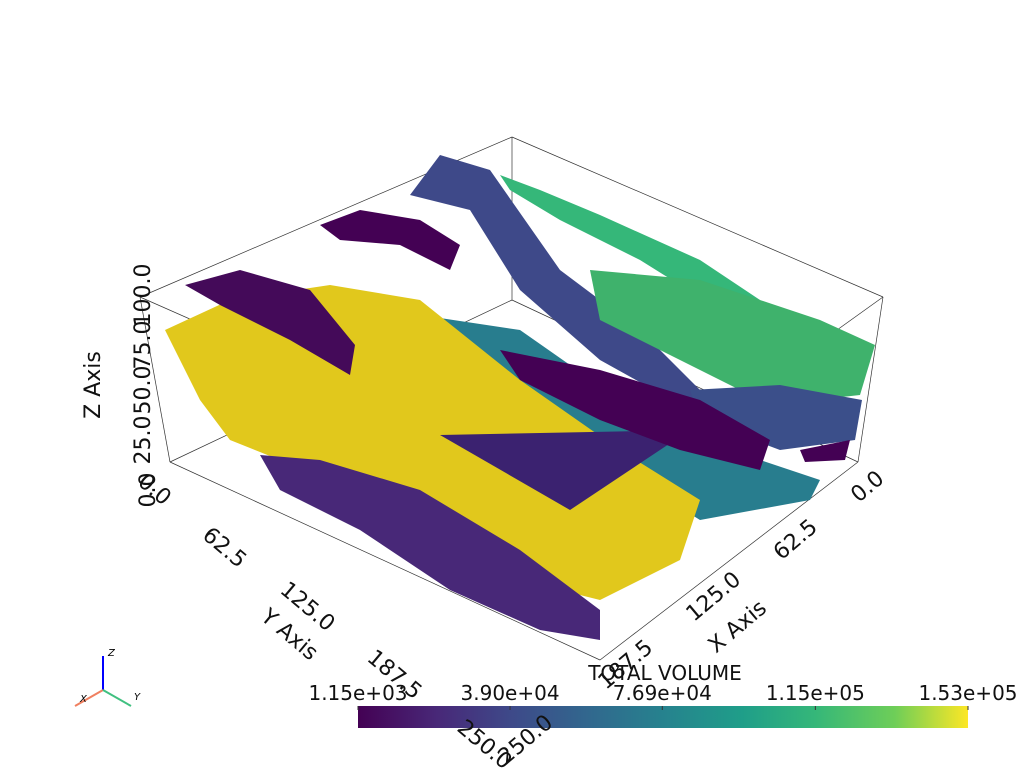  What do you see at coordinates (815, 693) in the screenshot?
I see `colorbar-tick-label: 1.15e+05` at bounding box center [815, 693].